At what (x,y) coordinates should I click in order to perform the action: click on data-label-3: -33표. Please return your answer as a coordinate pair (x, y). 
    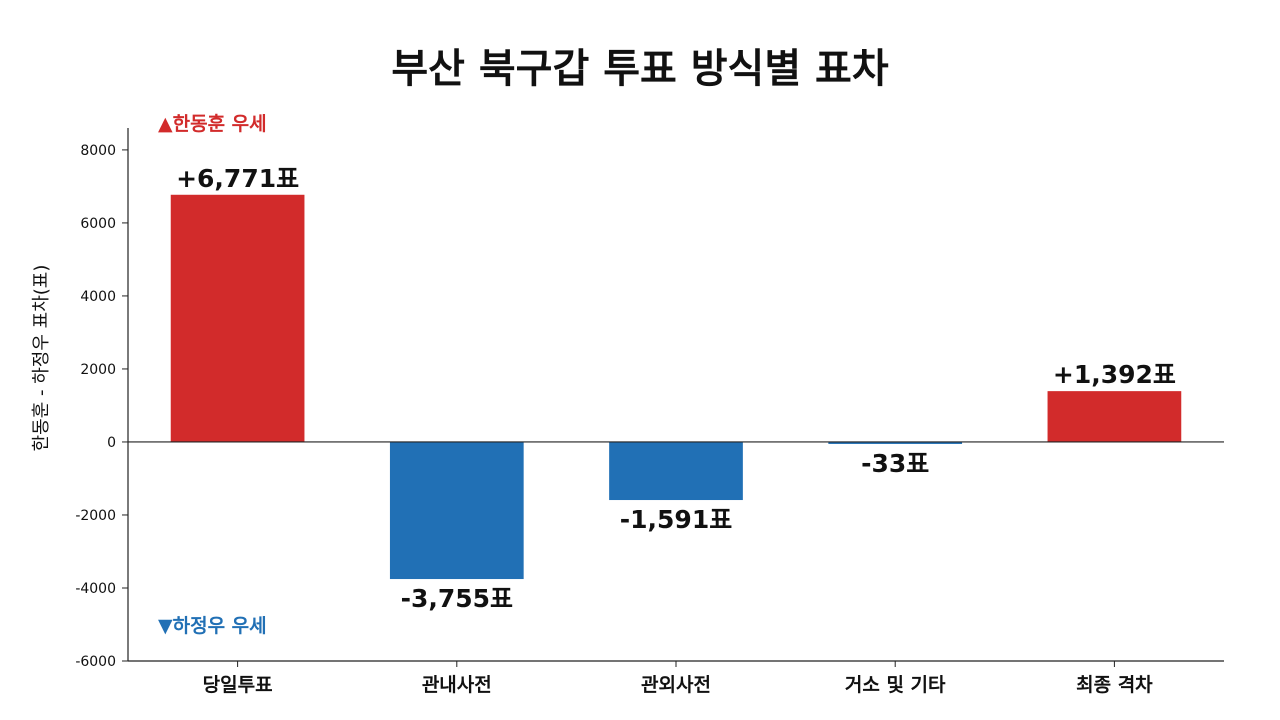
    Looking at the image, I should click on (895, 463).